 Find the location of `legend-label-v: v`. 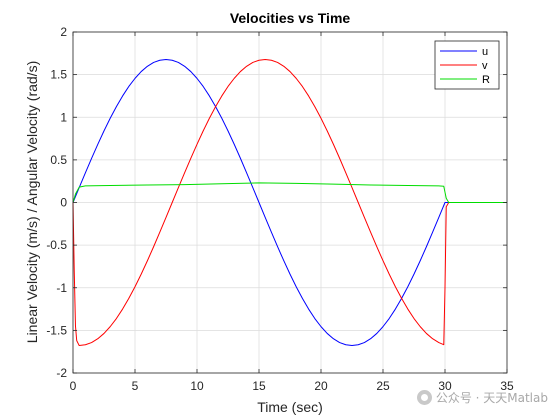

legend-label-v: v is located at coordinates (485, 66).